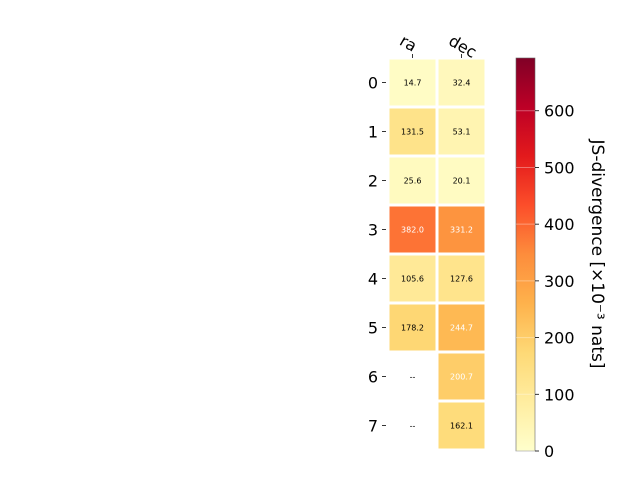 The image size is (640, 480). Describe the element at coordinates (373, 279) in the screenshot. I see `row-label-4: 4` at that location.